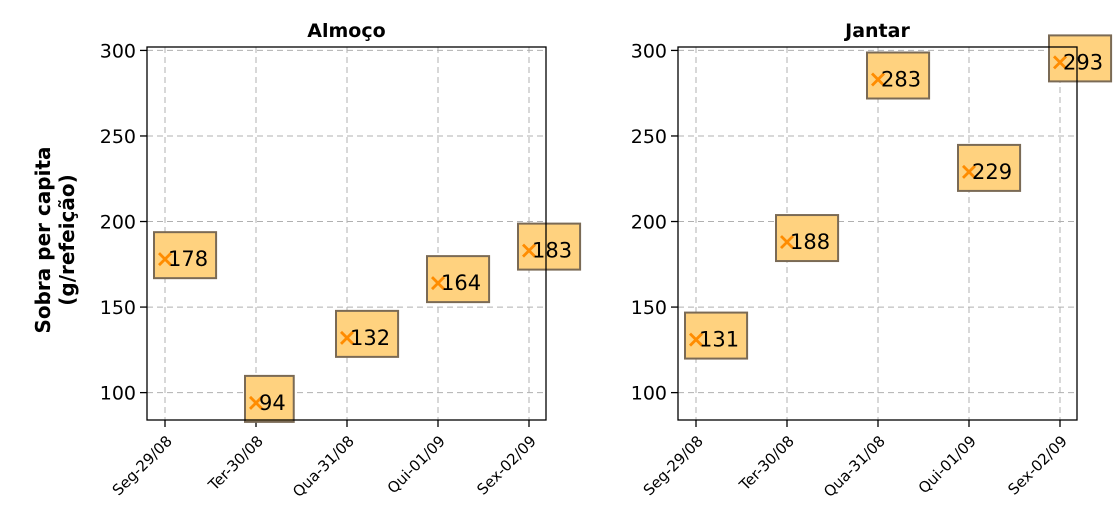  What do you see at coordinates (876, 31) in the screenshot?
I see `panel-title: Jantar` at bounding box center [876, 31].